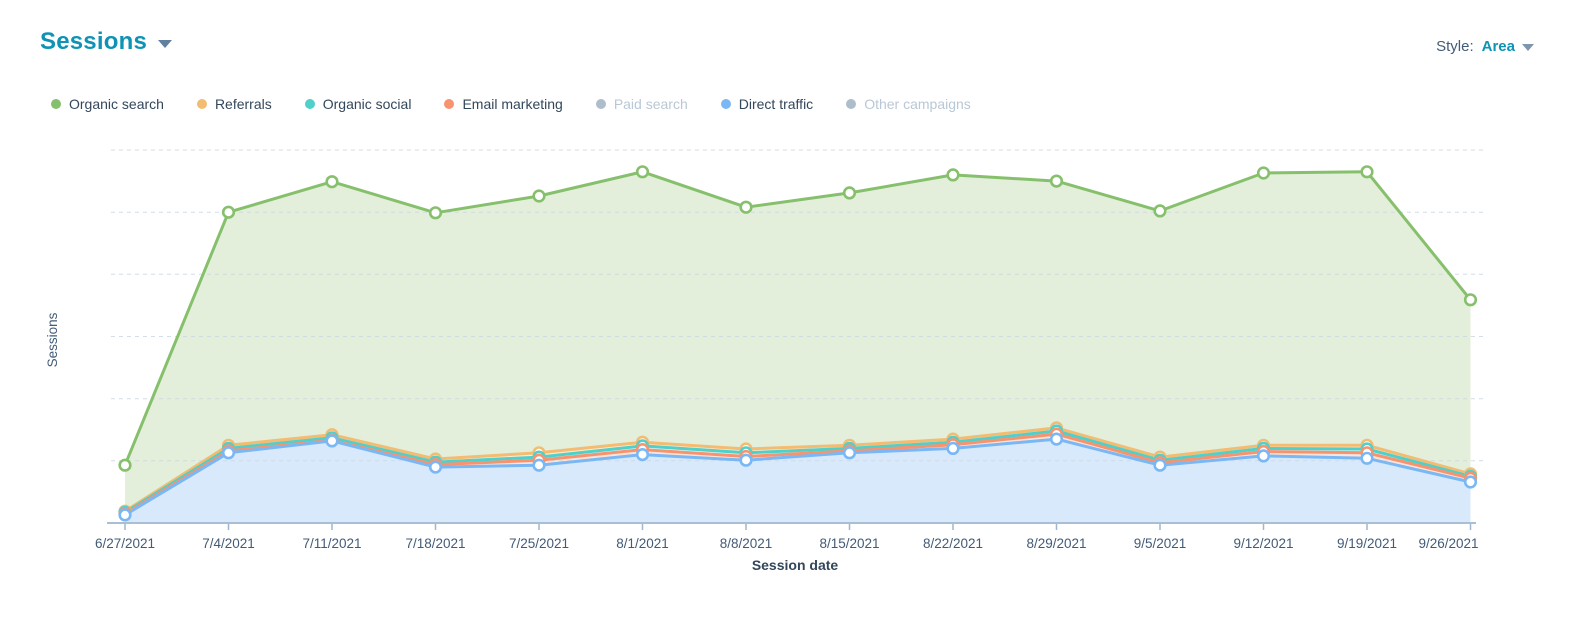 The image size is (1582, 628). What do you see at coordinates (797, 477) in the screenshot?
I see `line-direct-traffic` at bounding box center [797, 477].